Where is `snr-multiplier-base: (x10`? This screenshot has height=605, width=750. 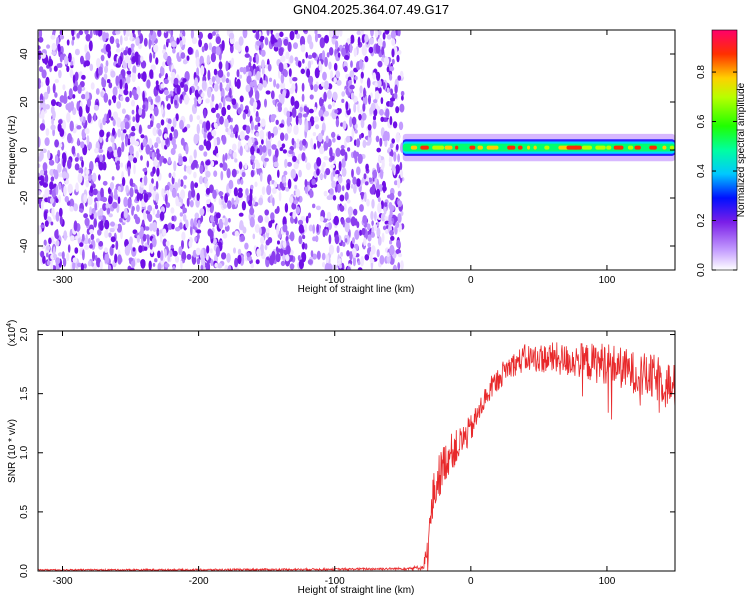
snr-multiplier-base: (x10 is located at coordinates (12, 336).